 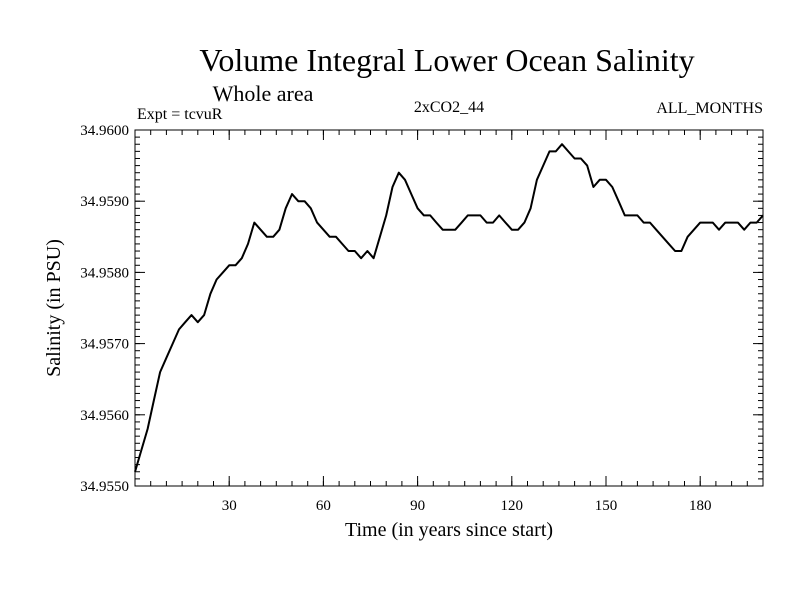 What do you see at coordinates (512, 506) in the screenshot?
I see `x-tick-label: 120` at bounding box center [512, 506].